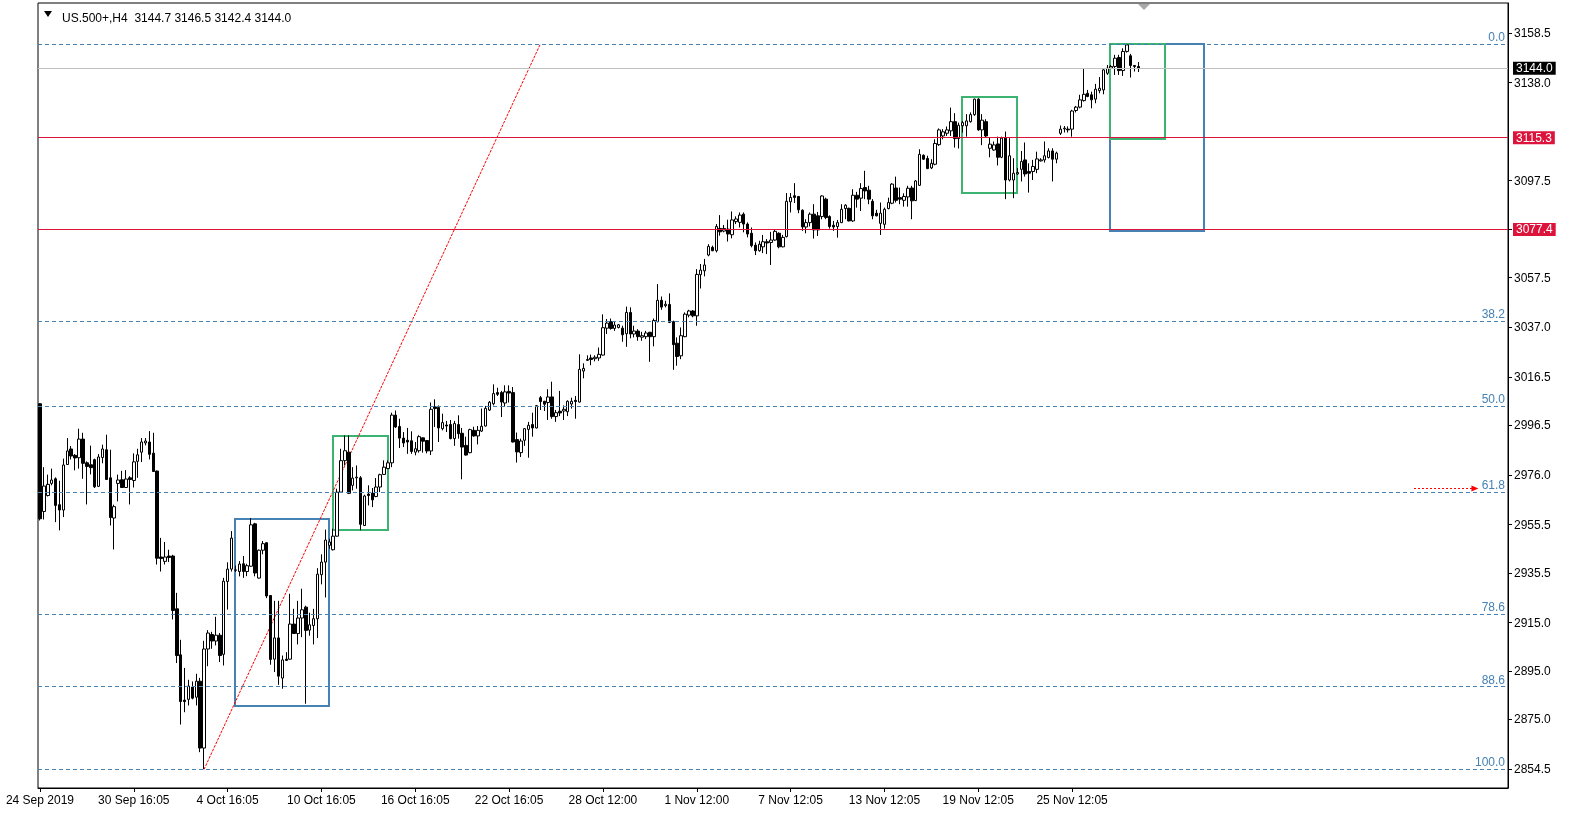 The image size is (1572, 816). Describe the element at coordinates (1493, 313) in the screenshot. I see `annotation: 38.2` at that location.